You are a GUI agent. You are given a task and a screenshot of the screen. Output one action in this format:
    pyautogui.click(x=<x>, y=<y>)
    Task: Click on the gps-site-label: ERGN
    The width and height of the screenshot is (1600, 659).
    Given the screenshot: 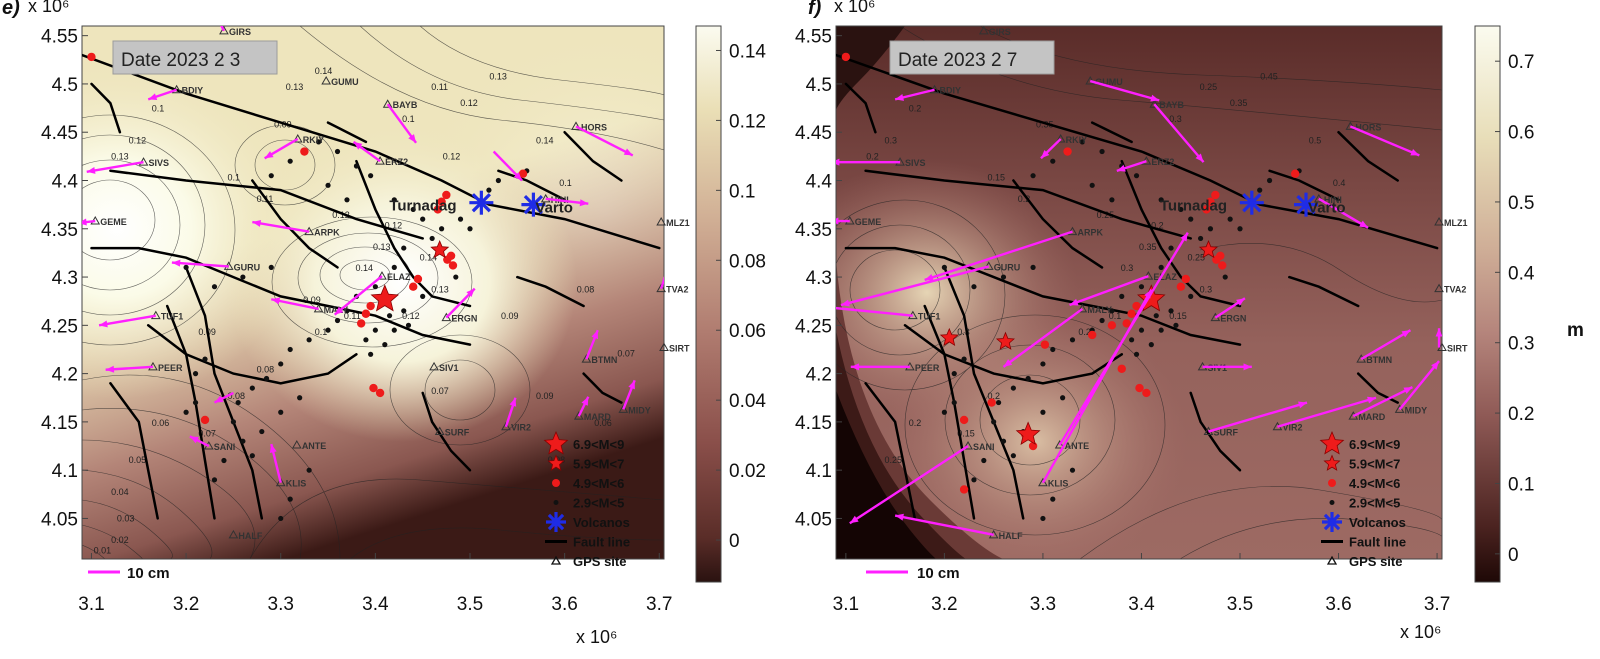 What is the action you would take?
    pyautogui.click(x=1233, y=319)
    